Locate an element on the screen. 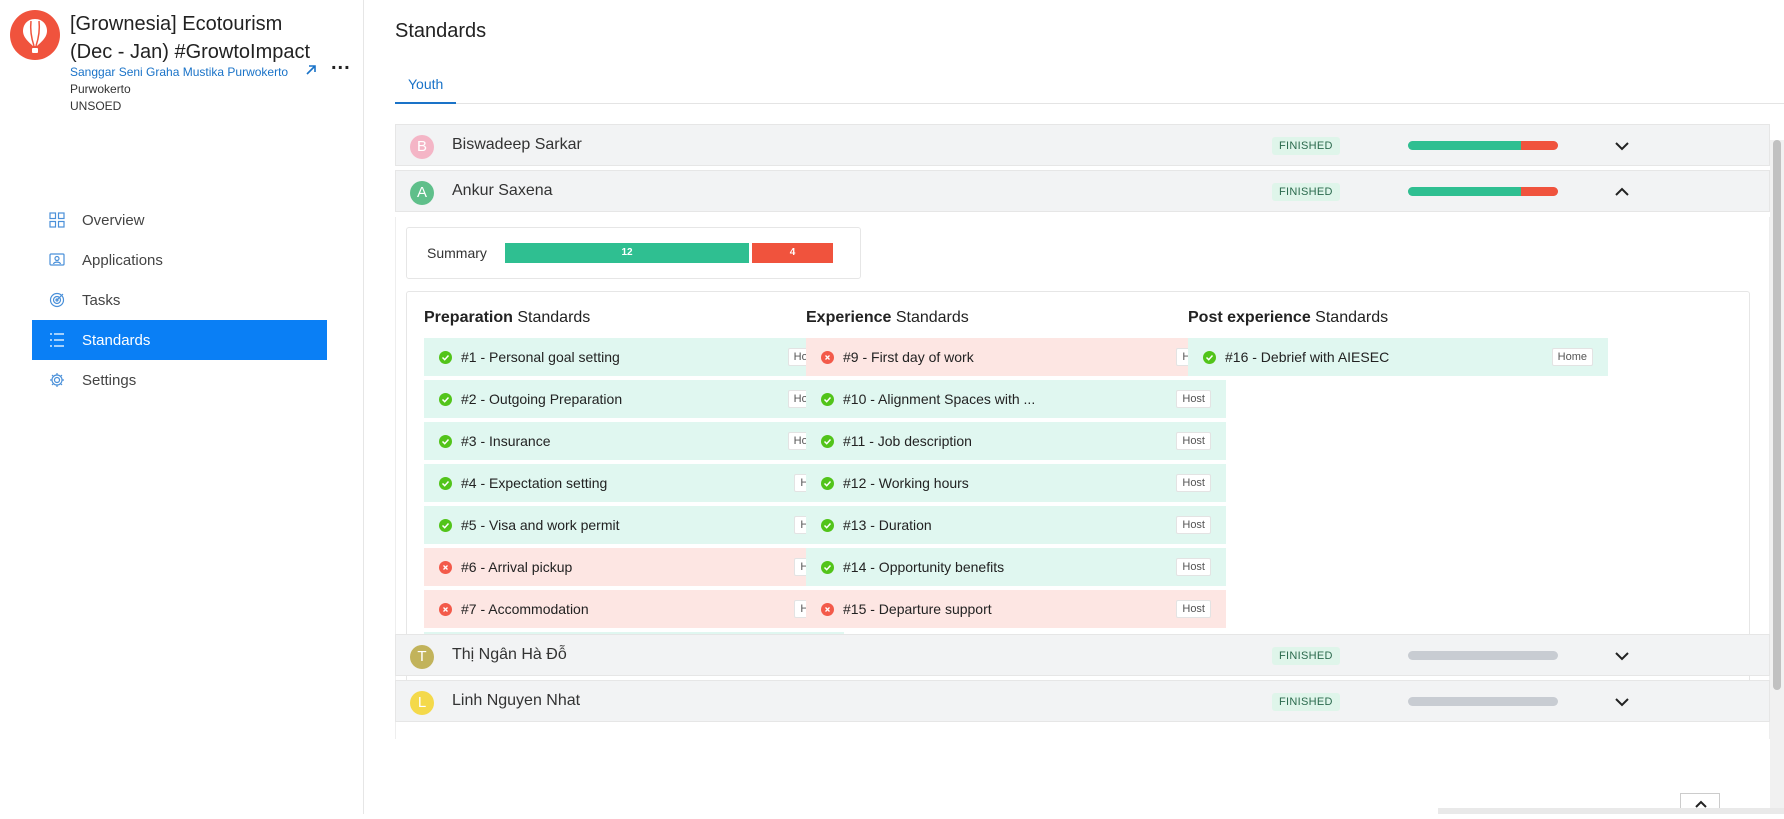  summary-unmet-count: 4 is located at coordinates (792, 253).